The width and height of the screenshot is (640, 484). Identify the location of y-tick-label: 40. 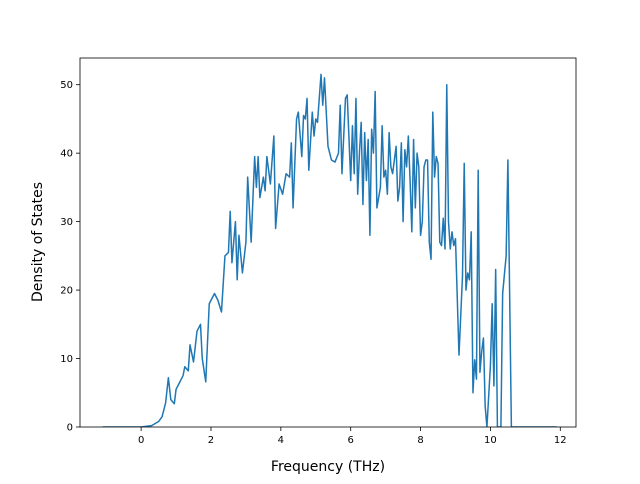
(66, 154).